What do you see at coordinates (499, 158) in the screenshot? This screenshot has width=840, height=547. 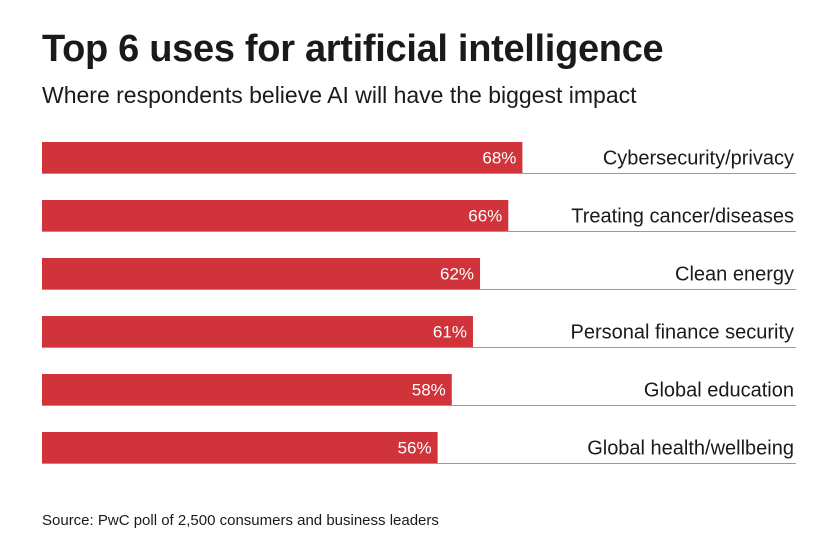 I see `bar-value-label: 68%` at bounding box center [499, 158].